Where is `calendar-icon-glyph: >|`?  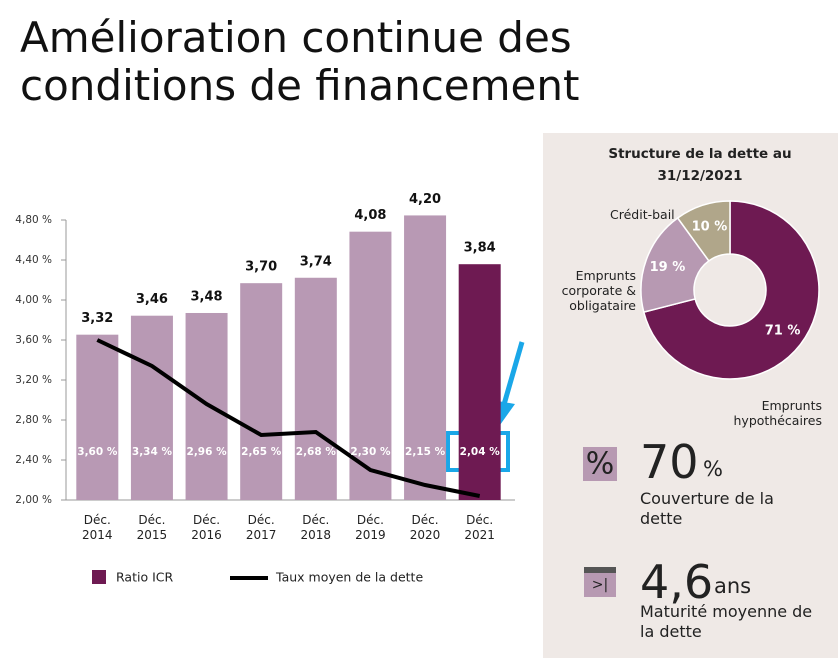
calendar-icon-glyph: >| is located at coordinates (600, 585).